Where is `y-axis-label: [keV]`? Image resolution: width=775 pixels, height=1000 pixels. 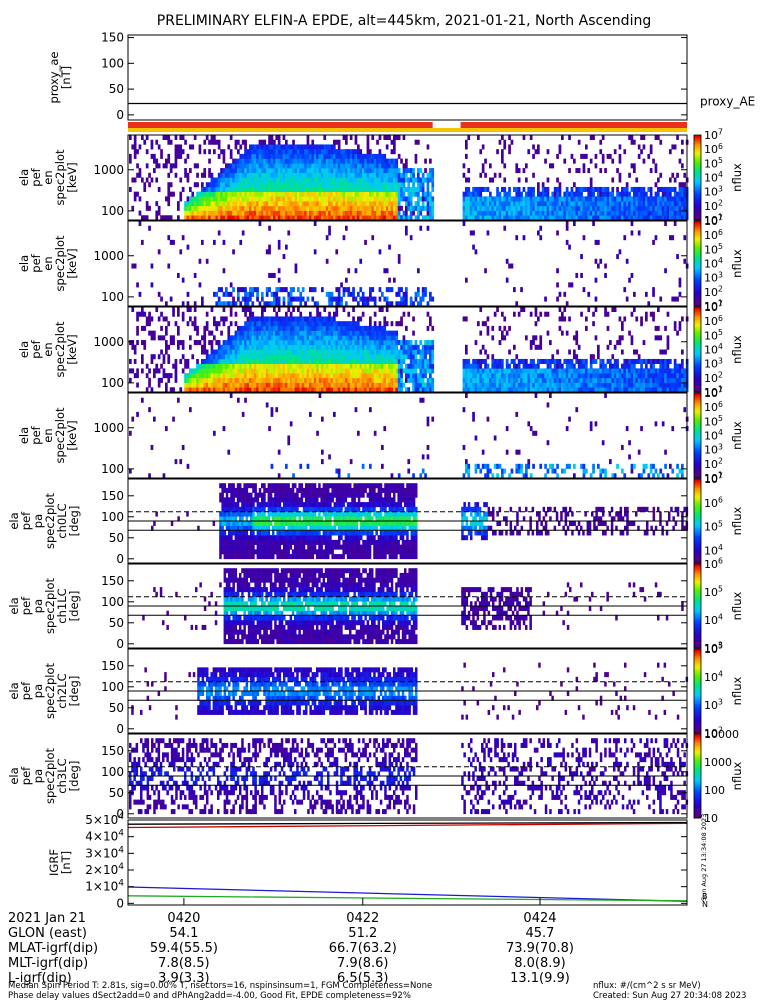 y-axis-label: [keV] is located at coordinates (72, 177).